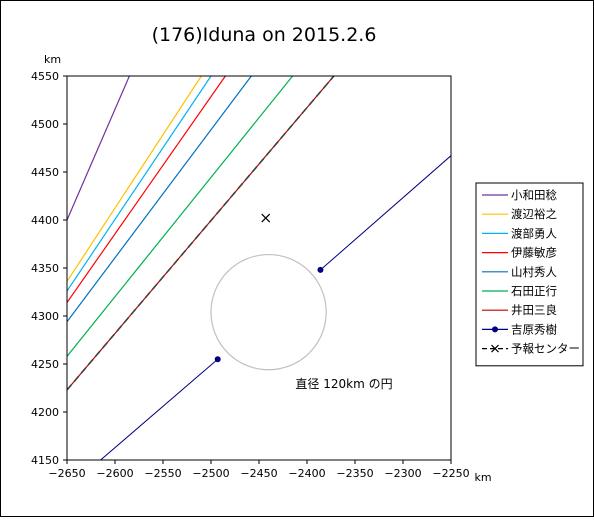  I want to click on chart-title: (176)Iduna on 2015.2.6, so click(264, 35).